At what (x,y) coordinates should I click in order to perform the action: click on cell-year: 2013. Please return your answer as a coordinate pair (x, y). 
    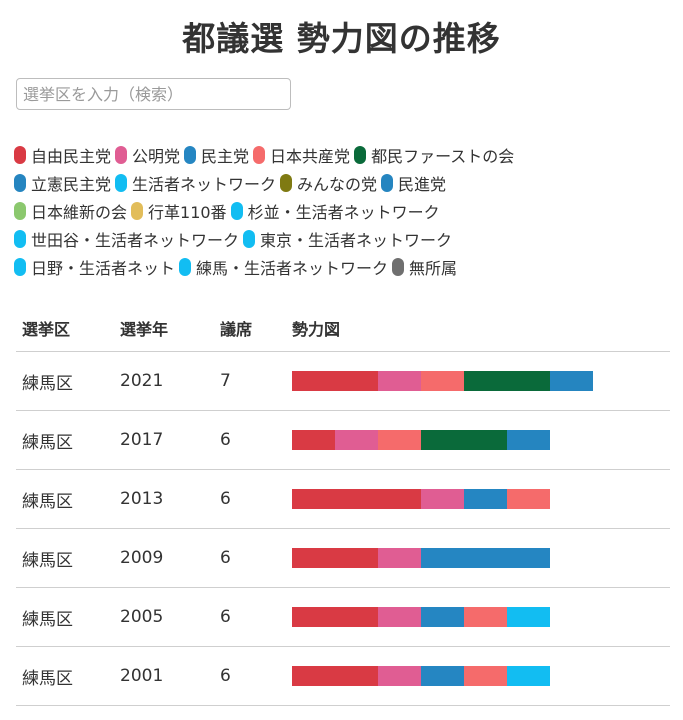
    Looking at the image, I should click on (142, 499).